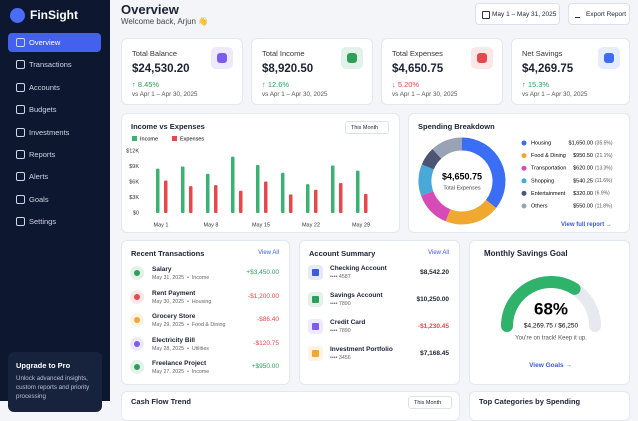 This screenshot has height=421, width=638. I want to click on card-title: Monthly Savings Goal, so click(526, 253).